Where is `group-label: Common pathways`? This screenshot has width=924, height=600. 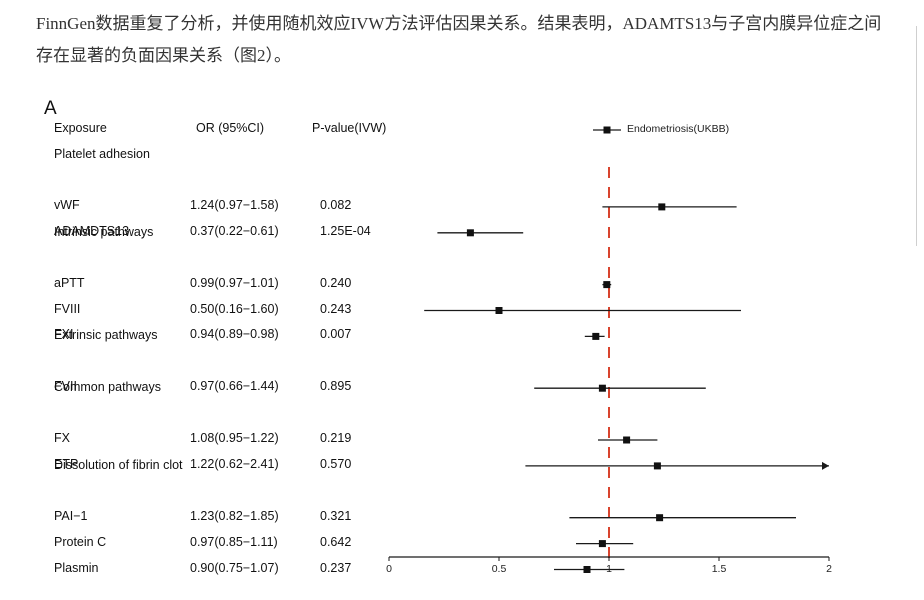 group-label: Common pathways is located at coordinates (107, 387).